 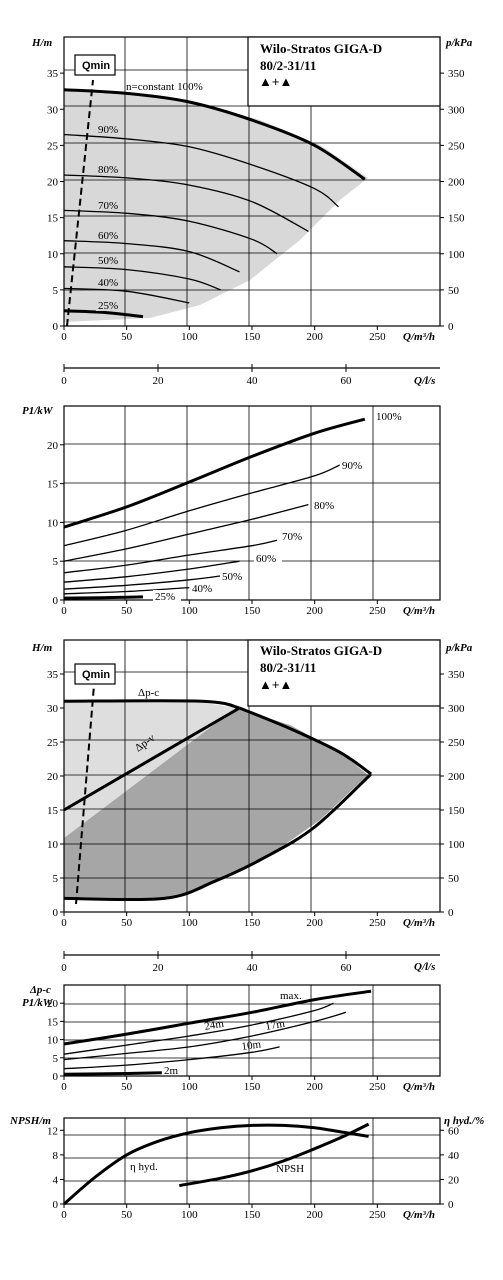 What do you see at coordinates (40, 990) in the screenshot?
I see `y-axis-label-top-4: Δp-c` at bounding box center [40, 990].